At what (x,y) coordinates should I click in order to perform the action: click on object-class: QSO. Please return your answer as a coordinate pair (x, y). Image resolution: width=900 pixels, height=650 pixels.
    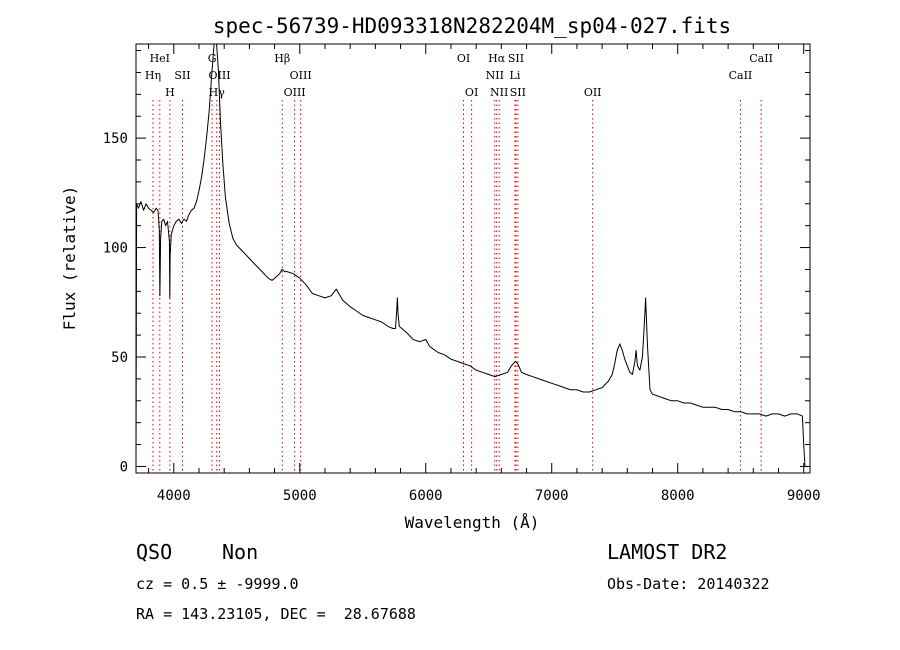
    Looking at the image, I should click on (154, 552).